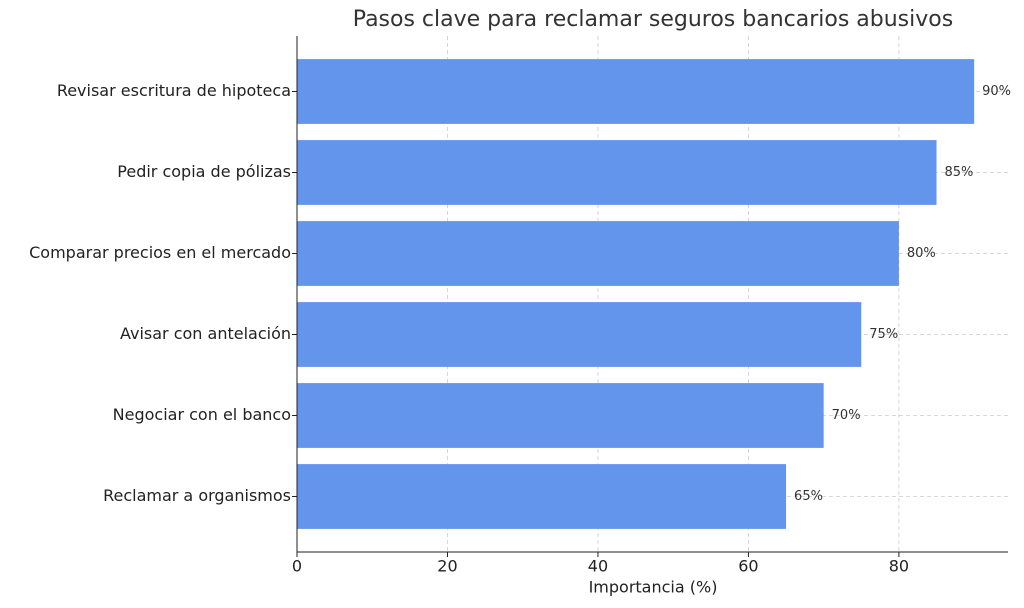  Describe the element at coordinates (959, 172) in the screenshot. I see `value-label: 85%` at that location.